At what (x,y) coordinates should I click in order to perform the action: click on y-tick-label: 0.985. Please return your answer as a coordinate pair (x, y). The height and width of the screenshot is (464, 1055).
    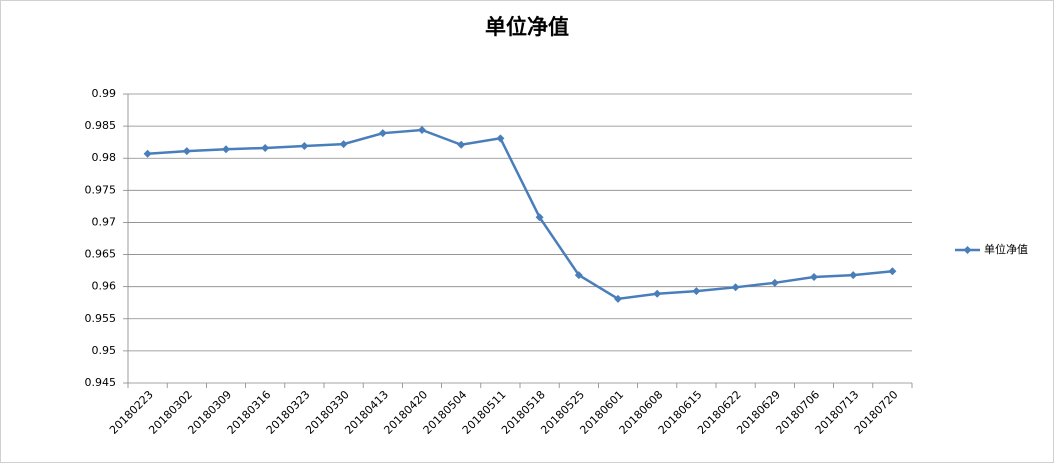
    Looking at the image, I should click on (101, 125).